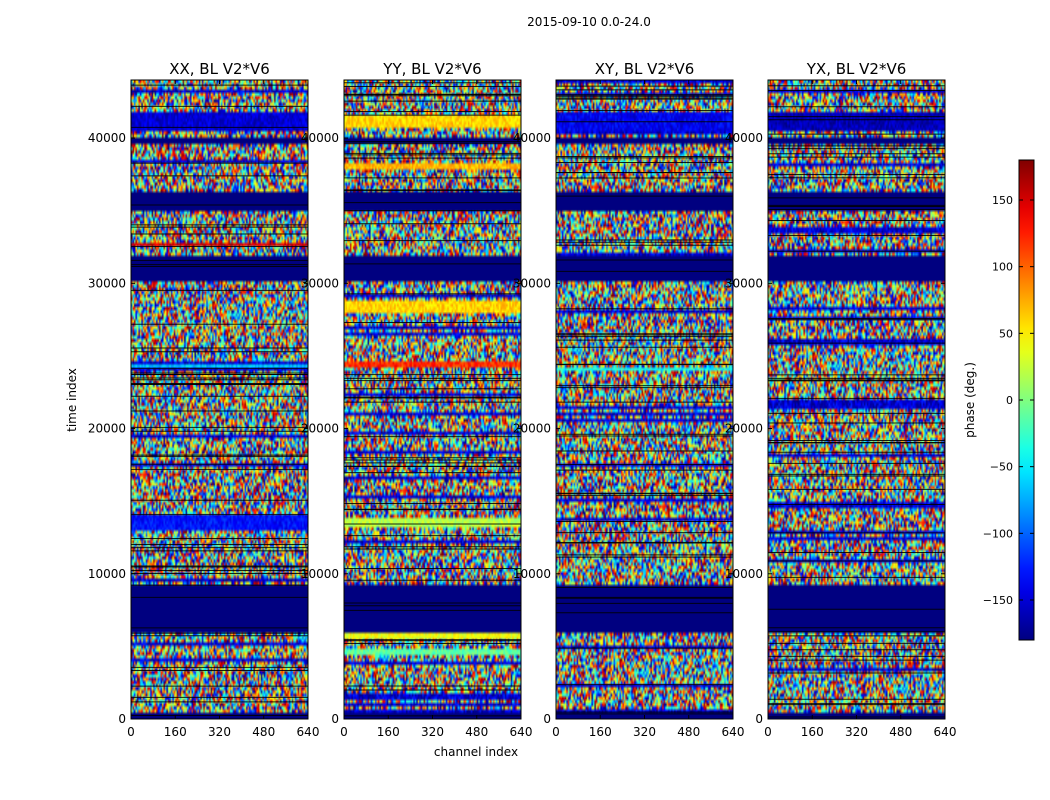 The width and height of the screenshot is (1050, 800). Describe the element at coordinates (1002, 267) in the screenshot. I see `colorbar-tick-label: 100` at that location.